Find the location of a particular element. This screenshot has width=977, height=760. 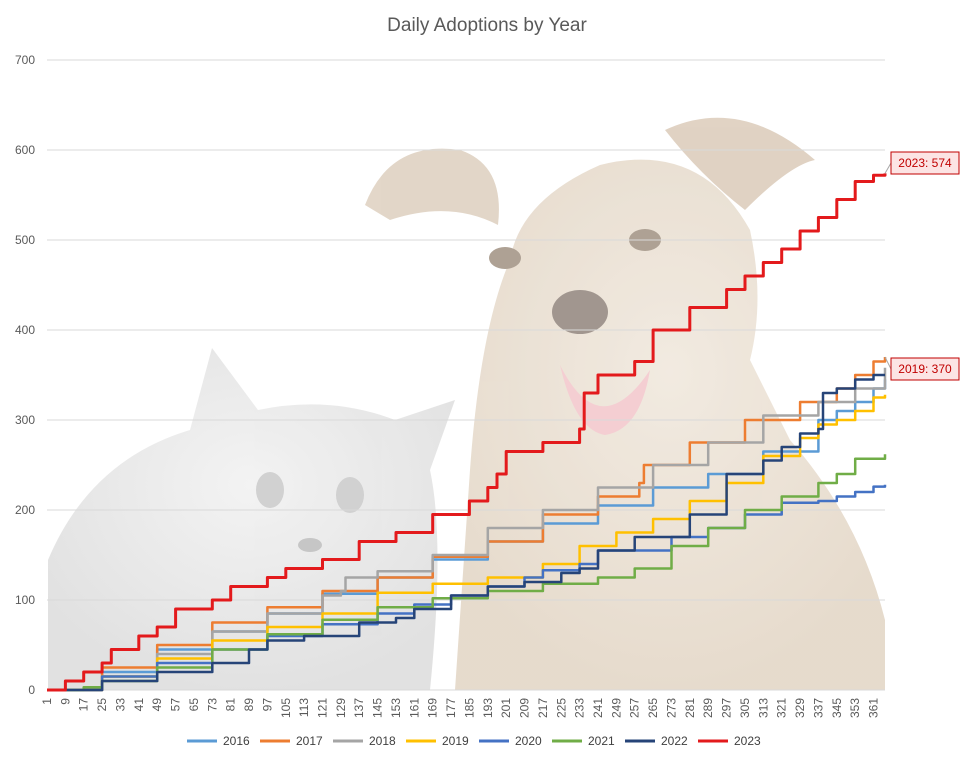

x-tick-label: 161 is located at coordinates (414, 708).